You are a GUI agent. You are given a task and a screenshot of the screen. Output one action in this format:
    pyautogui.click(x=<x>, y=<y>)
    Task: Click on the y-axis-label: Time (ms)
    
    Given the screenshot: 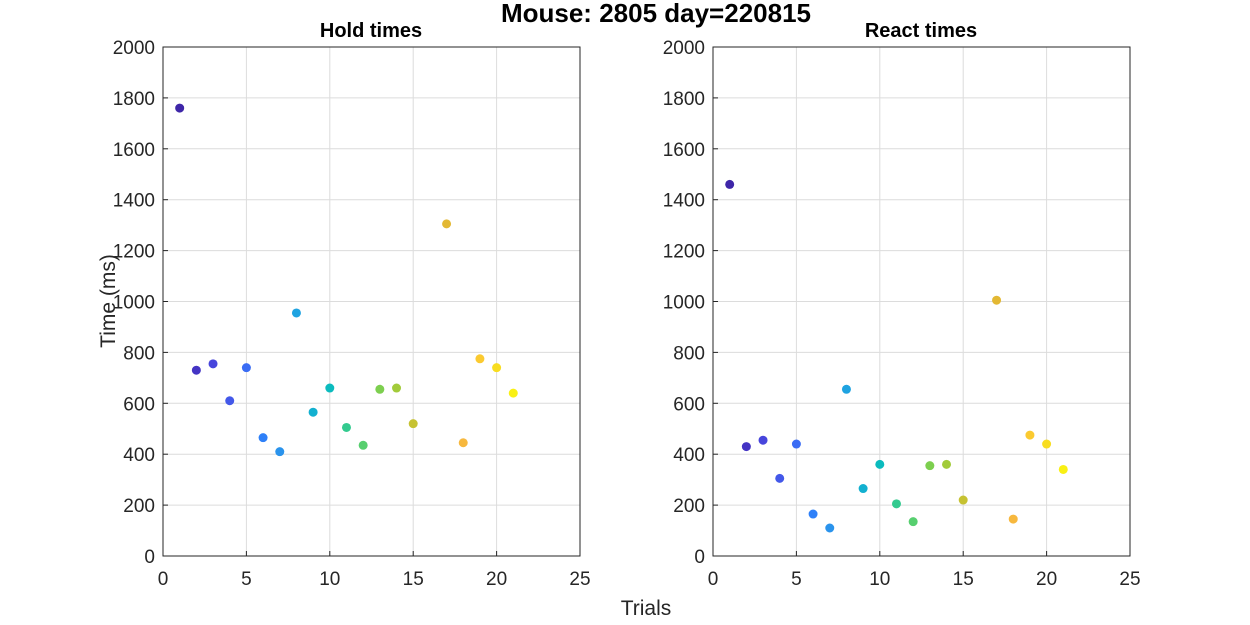 What is the action you would take?
    pyautogui.click(x=108, y=301)
    